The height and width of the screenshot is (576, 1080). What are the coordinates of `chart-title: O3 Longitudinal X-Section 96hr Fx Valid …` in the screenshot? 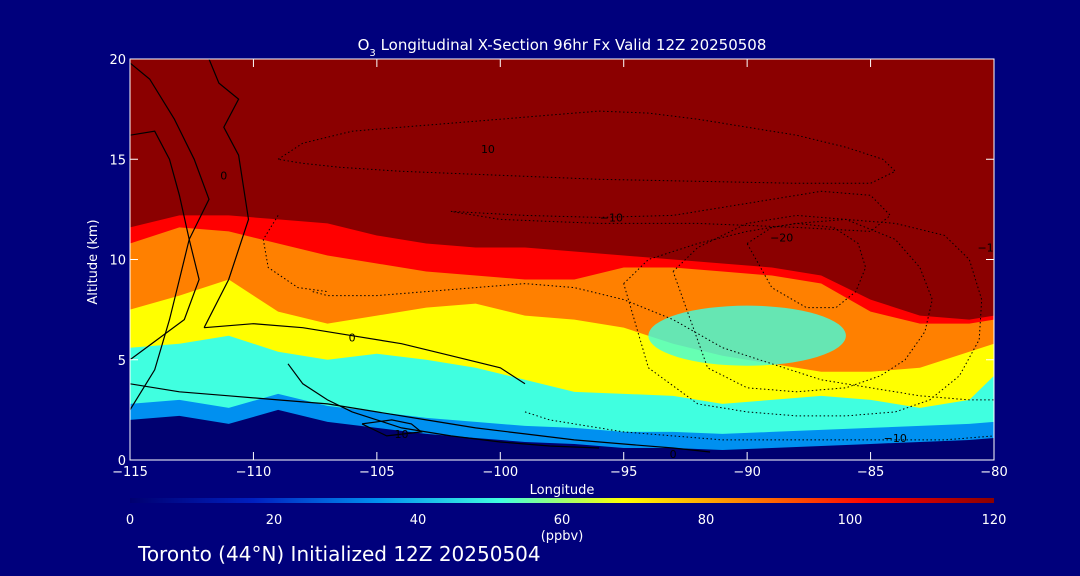 It's located at (562, 47).